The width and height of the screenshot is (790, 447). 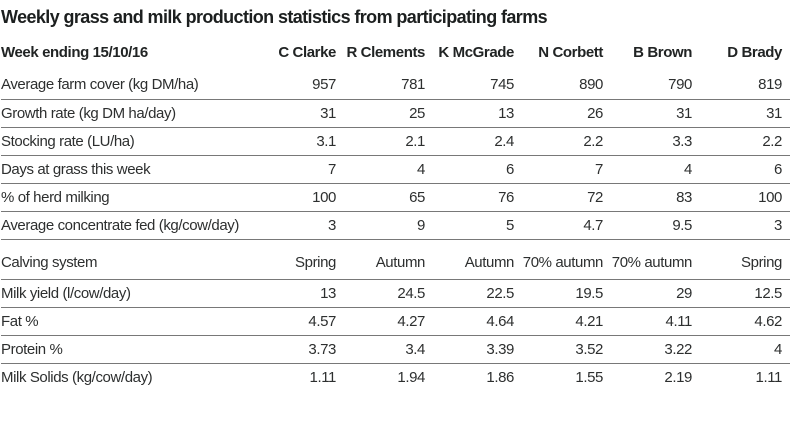 I want to click on row-label: Milk Solids (kg/cow/day), so click(x=77, y=377).